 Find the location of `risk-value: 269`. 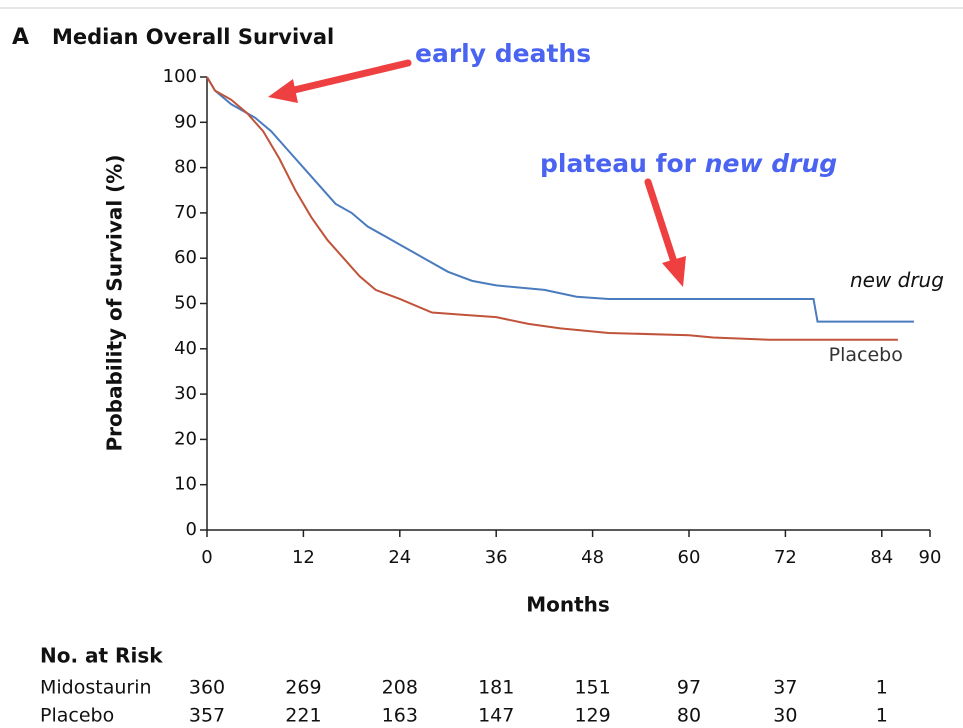

risk-value: 269 is located at coordinates (303, 688).